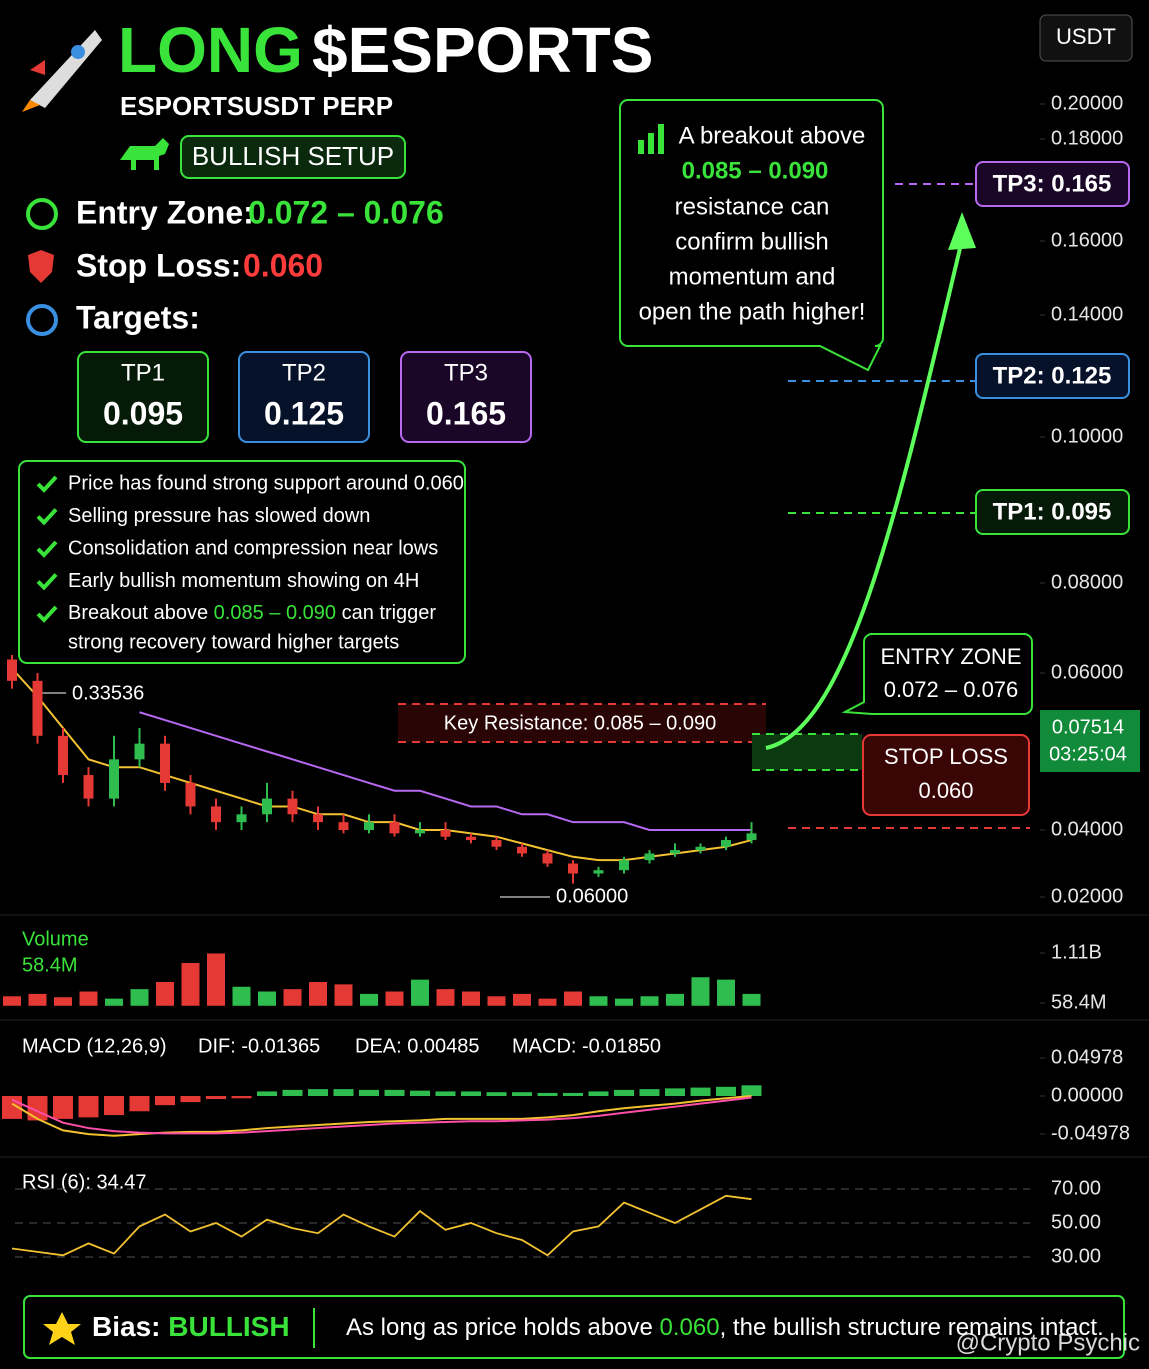 The height and width of the screenshot is (1369, 1149). What do you see at coordinates (138, 317) in the screenshot?
I see `targets-label: Targets:` at bounding box center [138, 317].